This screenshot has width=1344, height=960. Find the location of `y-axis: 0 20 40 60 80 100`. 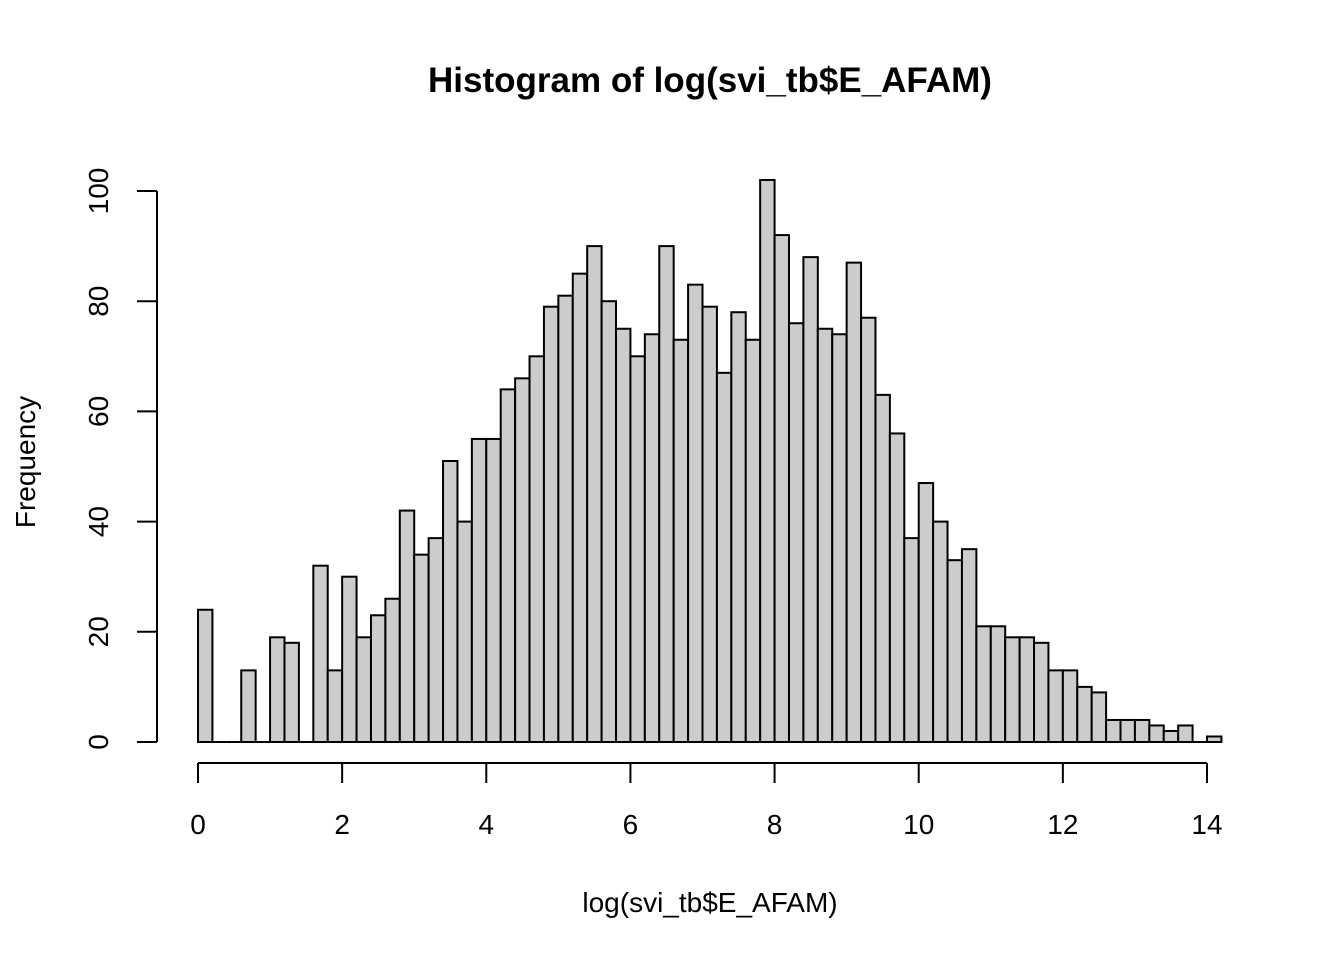

y-axis: 0 20 40 60 80 100 is located at coordinates (120, 459).